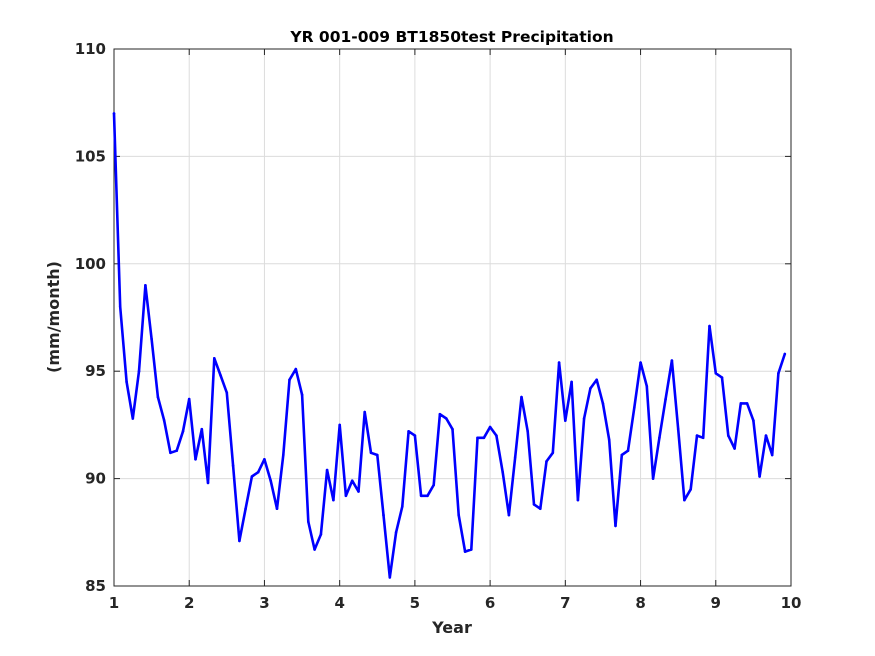 This screenshot has height=656, width=875. What do you see at coordinates (95, 586) in the screenshot?
I see `y-tick-label: 85` at bounding box center [95, 586].